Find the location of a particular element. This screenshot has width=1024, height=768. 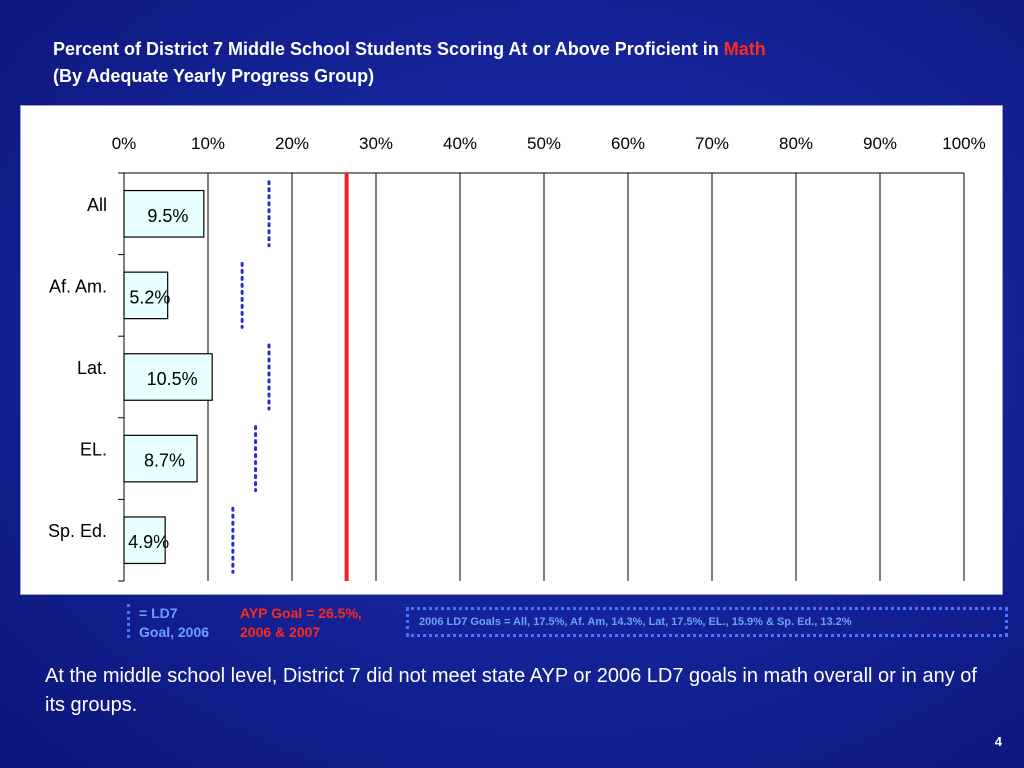

x-tick-label: 70% is located at coordinates (712, 143).